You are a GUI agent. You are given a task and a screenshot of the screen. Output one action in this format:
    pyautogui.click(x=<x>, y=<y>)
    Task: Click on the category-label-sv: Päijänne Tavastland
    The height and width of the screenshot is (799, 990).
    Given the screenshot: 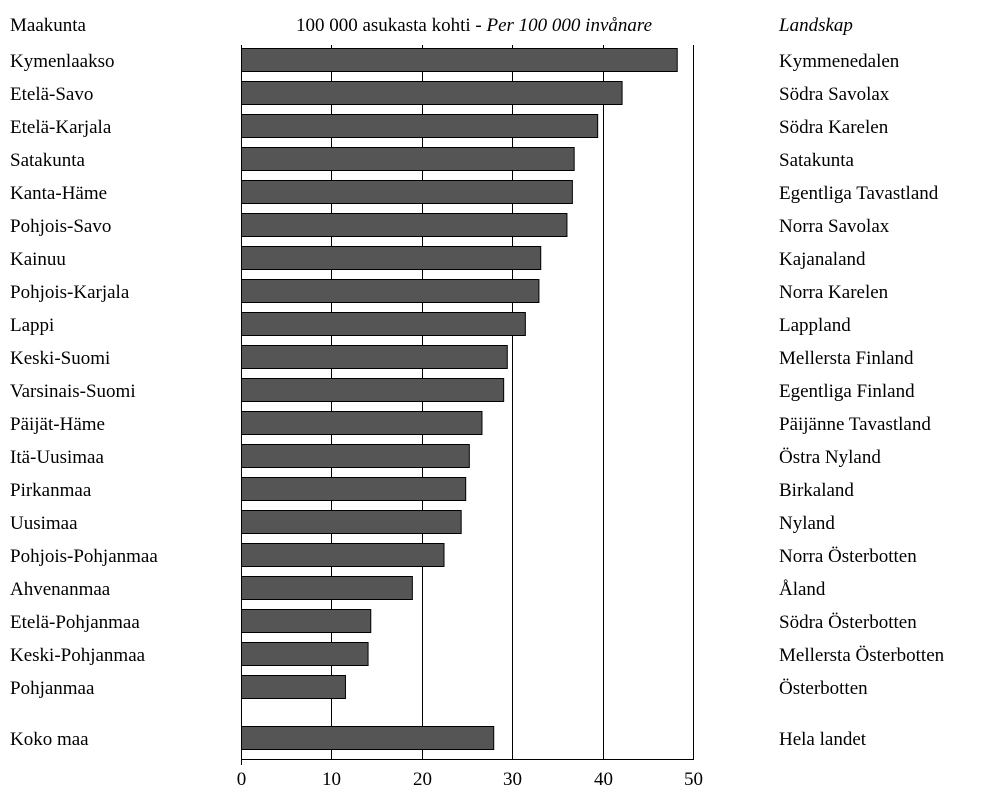 What is the action you would take?
    pyautogui.click(x=855, y=424)
    